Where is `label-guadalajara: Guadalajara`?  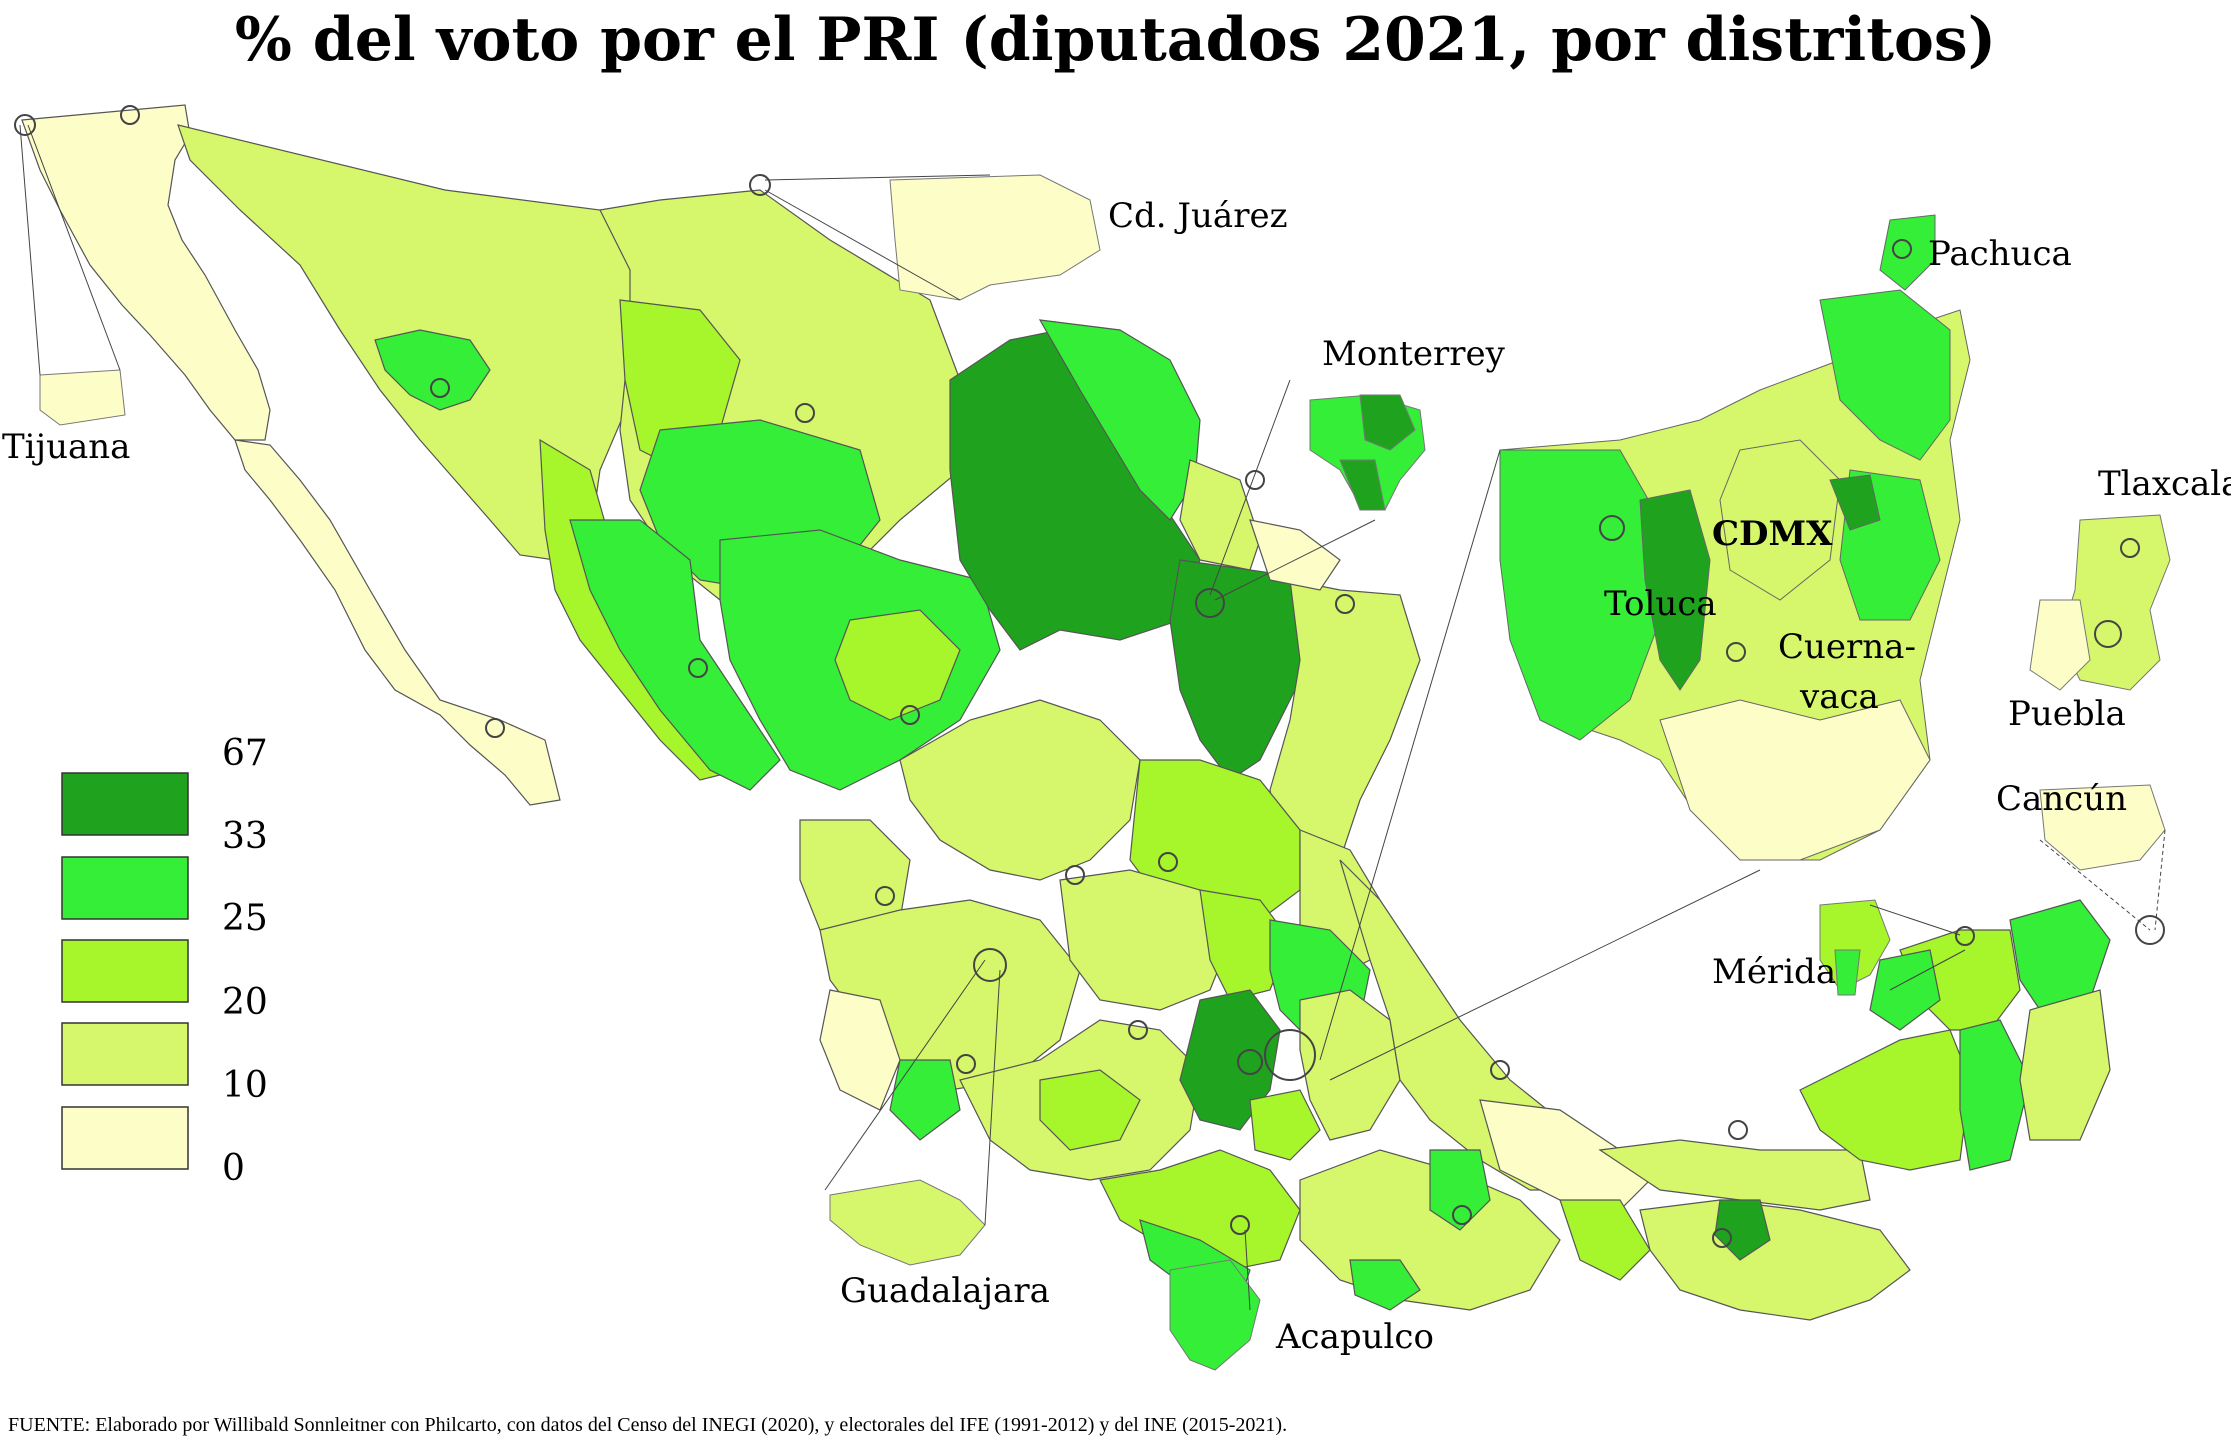
label-guadalajara: Guadalajara is located at coordinates (945, 1291).